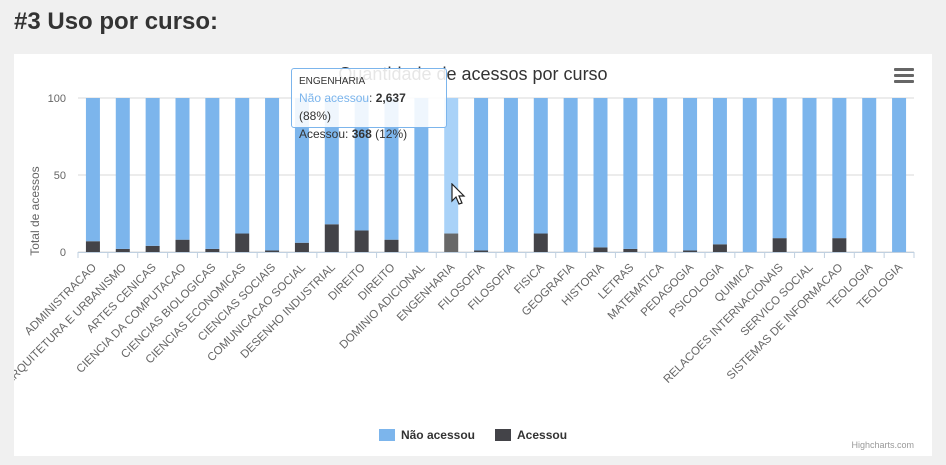  I want to click on legend-swatch-nao-acessou, so click(386, 435).